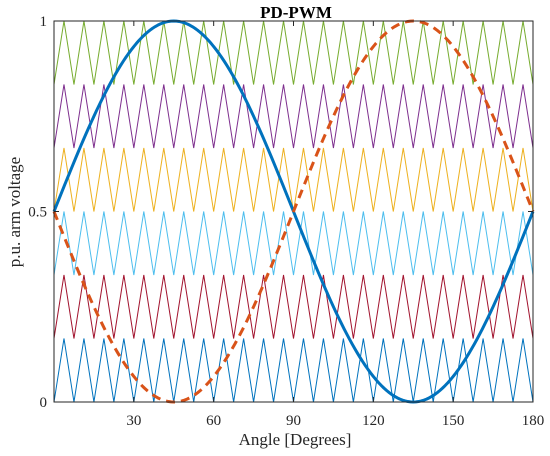 The width and height of the screenshot is (550, 456). I want to click on y-axis-label: p.u. arm voltage, so click(14, 212).